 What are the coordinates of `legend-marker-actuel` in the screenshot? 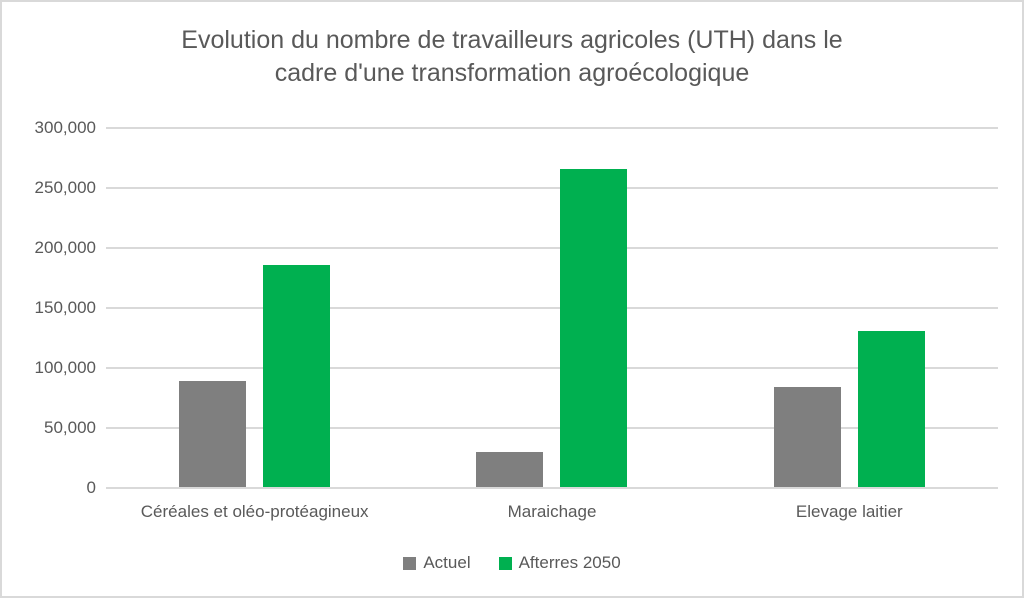 It's located at (410, 563).